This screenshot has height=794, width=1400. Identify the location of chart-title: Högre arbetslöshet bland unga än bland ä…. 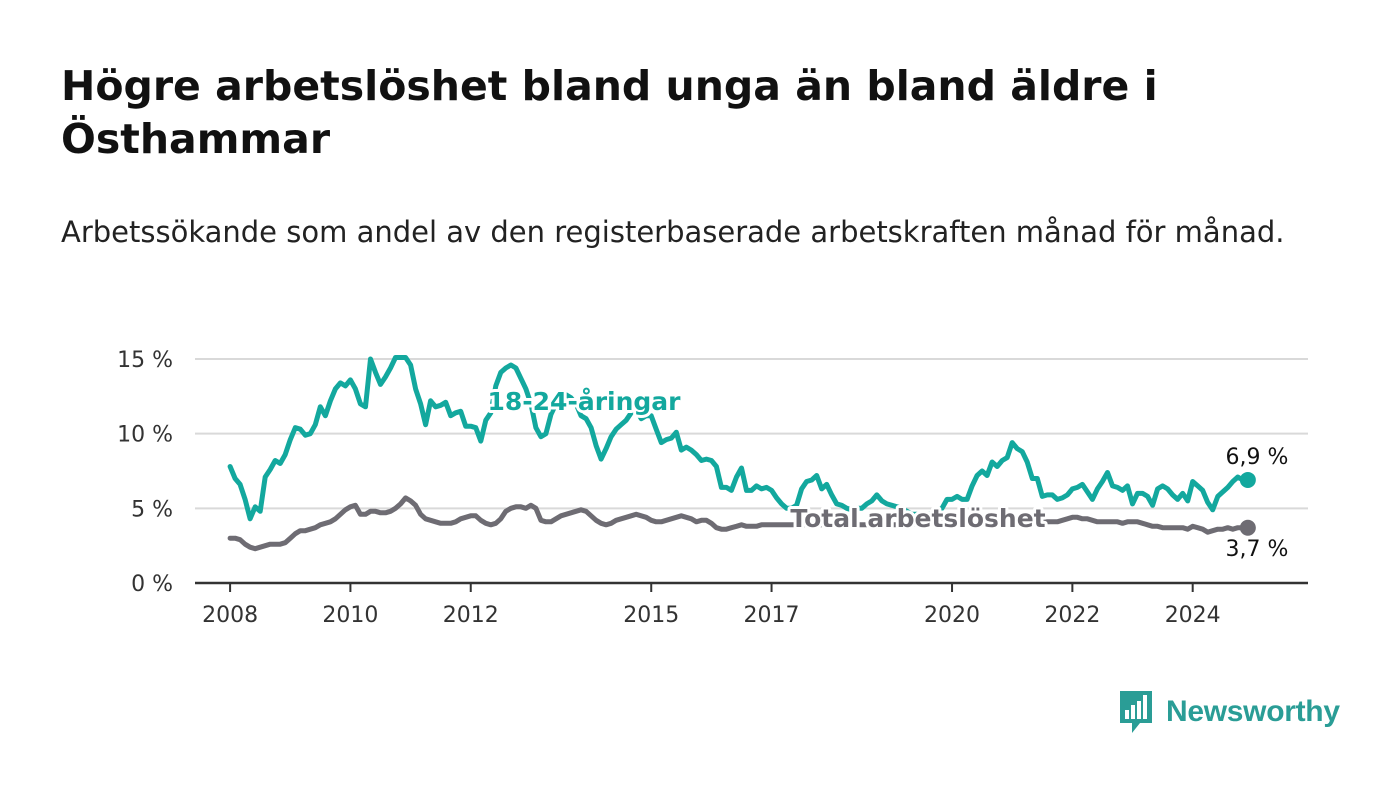
(609, 112).